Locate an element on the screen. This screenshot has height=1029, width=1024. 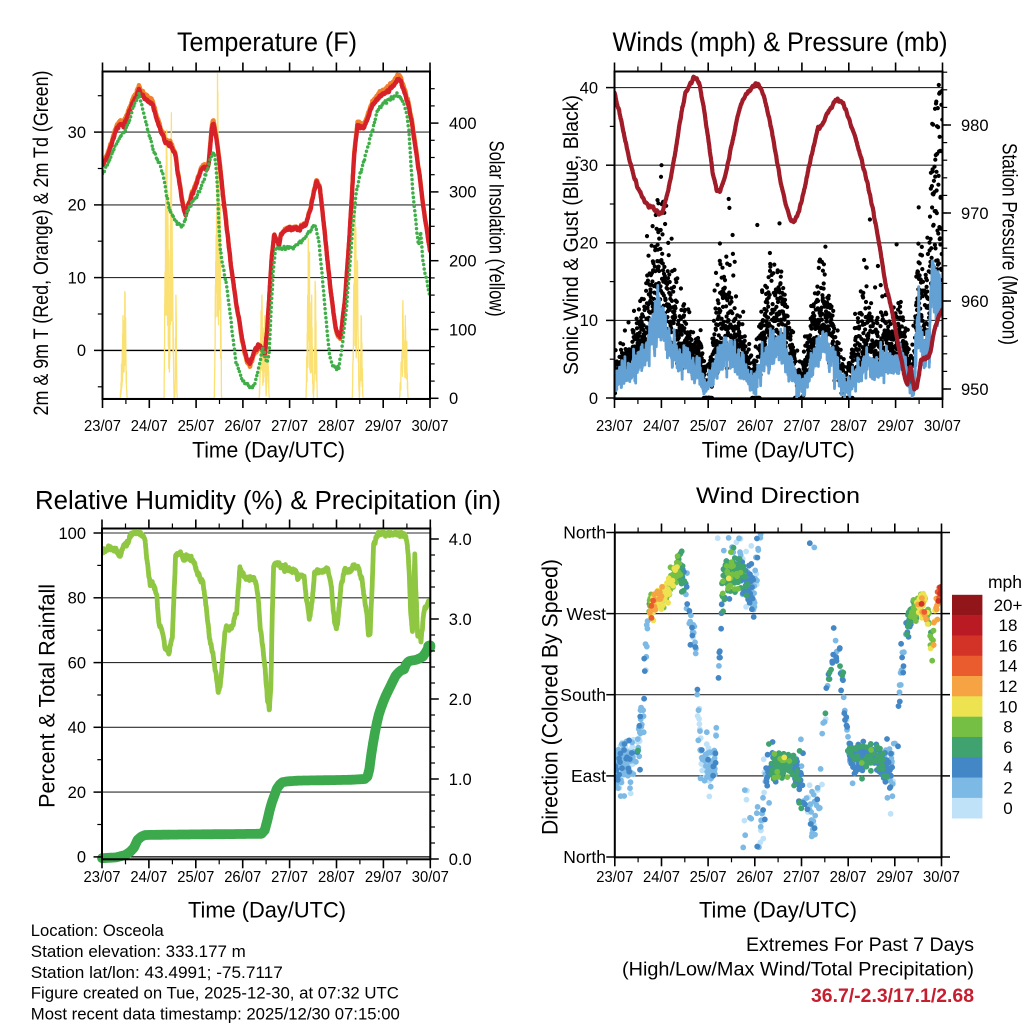
svg-text: 2 is located at coordinates (1007, 788).